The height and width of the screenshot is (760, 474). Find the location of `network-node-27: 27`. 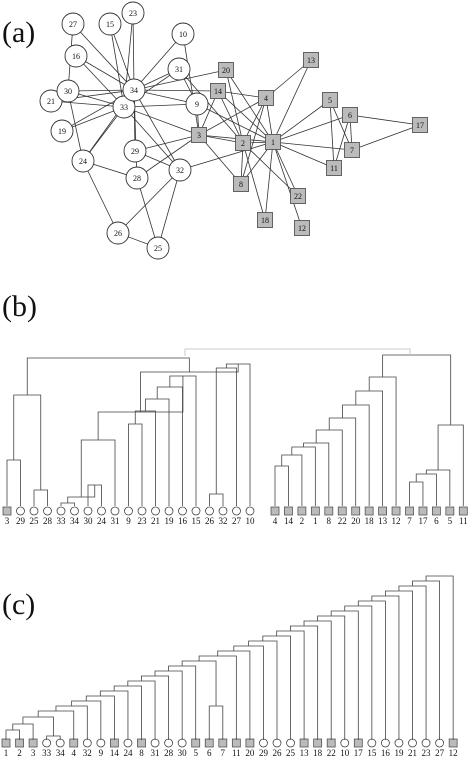

network-node-27: 27 is located at coordinates (73, 24).